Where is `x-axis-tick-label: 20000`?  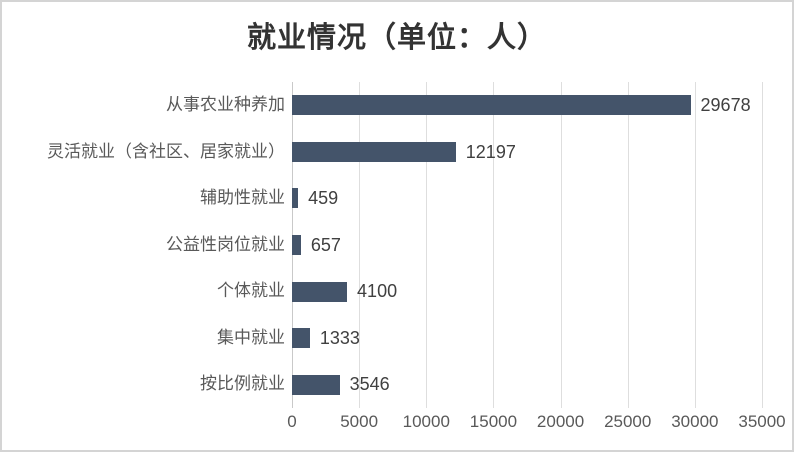
x-axis-tick-label: 20000 is located at coordinates (560, 421).